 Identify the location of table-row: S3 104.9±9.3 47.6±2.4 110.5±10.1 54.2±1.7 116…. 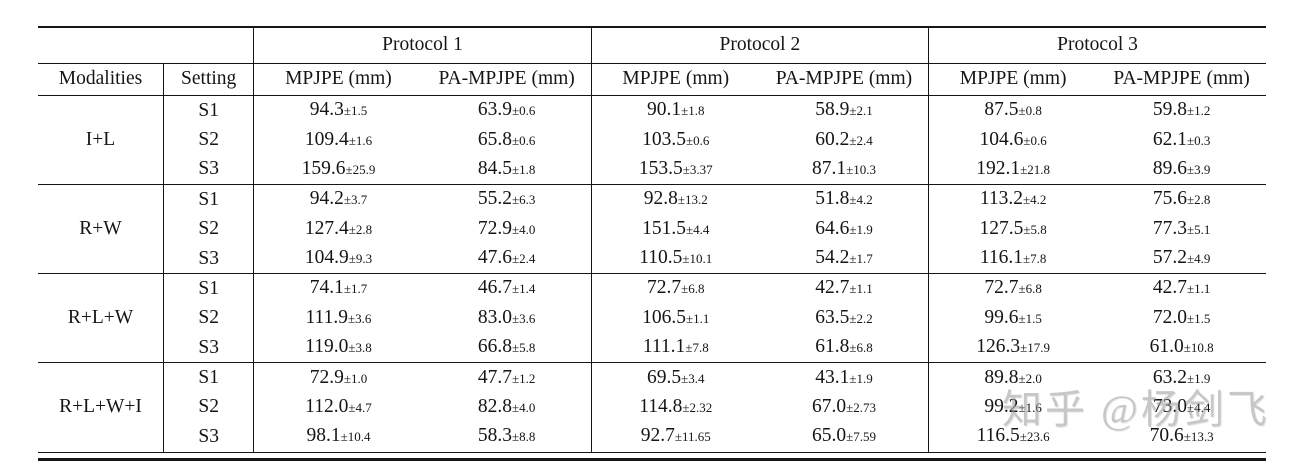
(652, 258).